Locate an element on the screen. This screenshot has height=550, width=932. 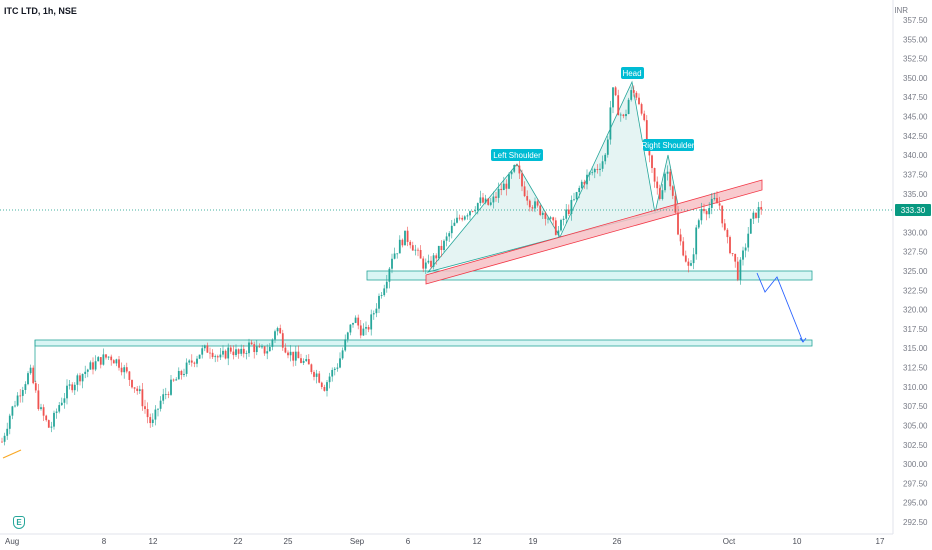
x-tick-label: 8 is located at coordinates (104, 541).